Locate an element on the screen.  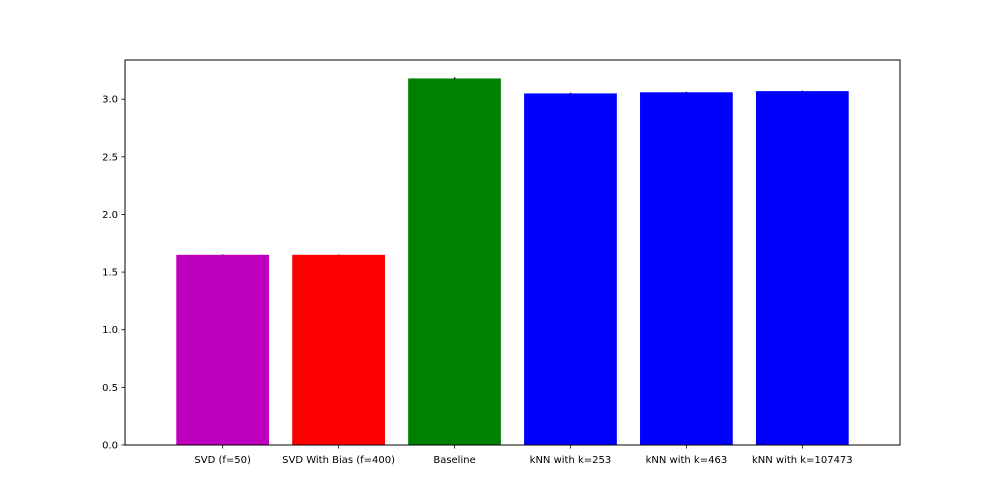
y-tick-label: 0.0 is located at coordinates (110, 446).